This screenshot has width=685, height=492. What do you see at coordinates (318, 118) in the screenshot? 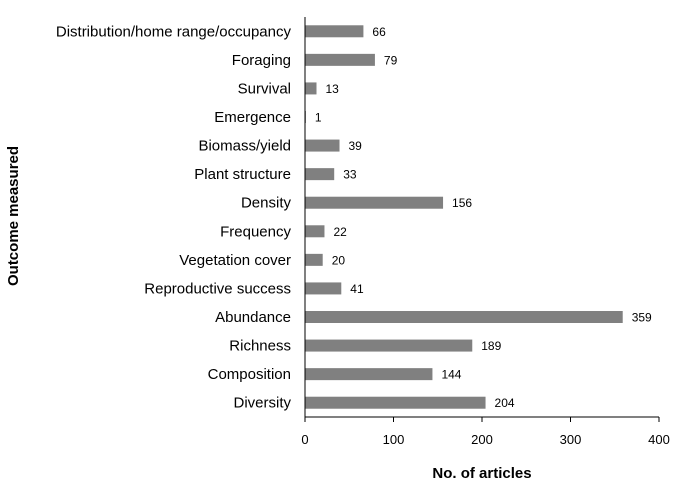
I see `data-label: 1` at bounding box center [318, 118].